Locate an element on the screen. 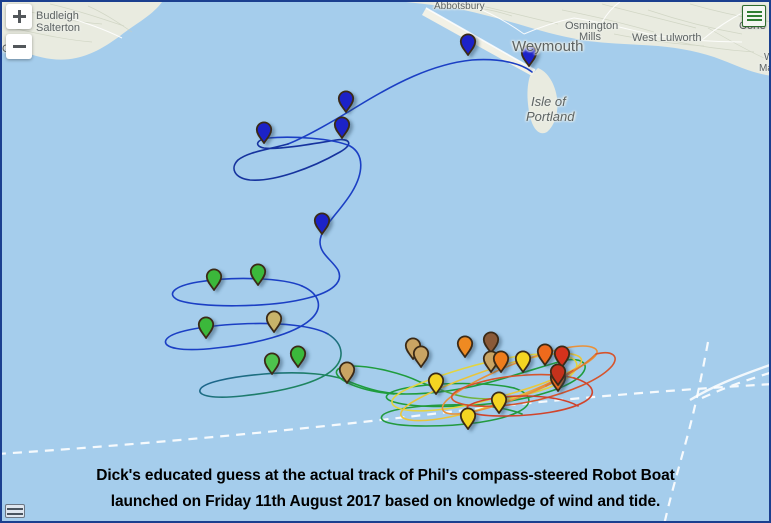  land-isle-of-portland is located at coordinates (542, 101).